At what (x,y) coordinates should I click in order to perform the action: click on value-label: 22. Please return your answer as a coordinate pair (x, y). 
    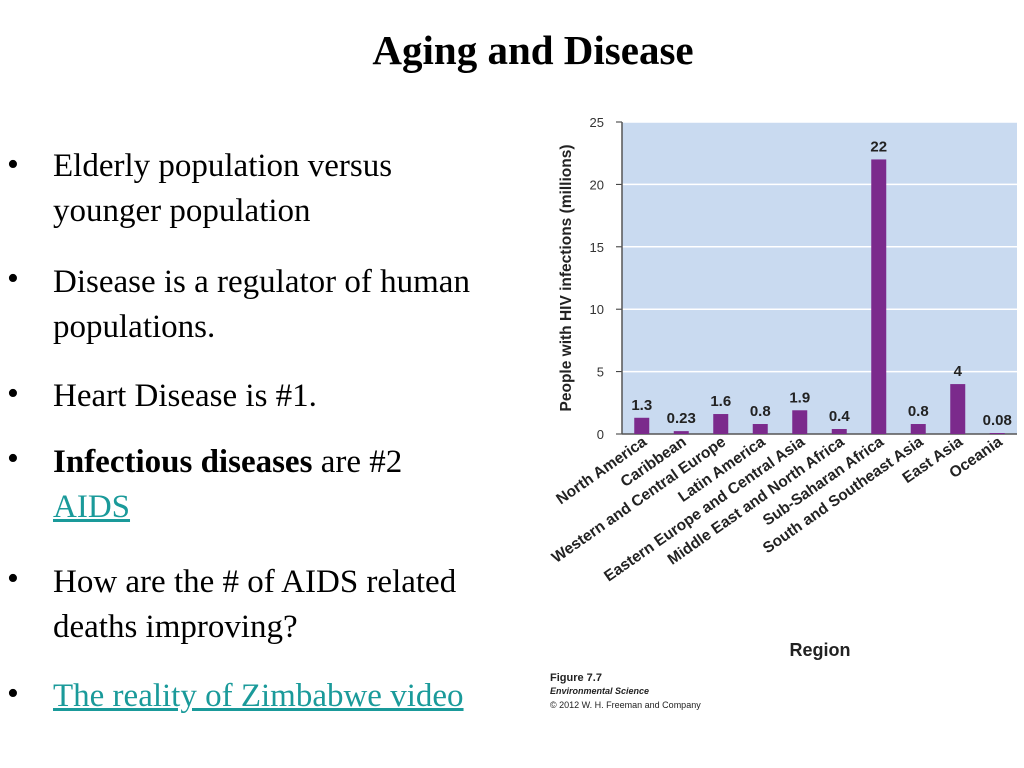
    Looking at the image, I should click on (878, 146).